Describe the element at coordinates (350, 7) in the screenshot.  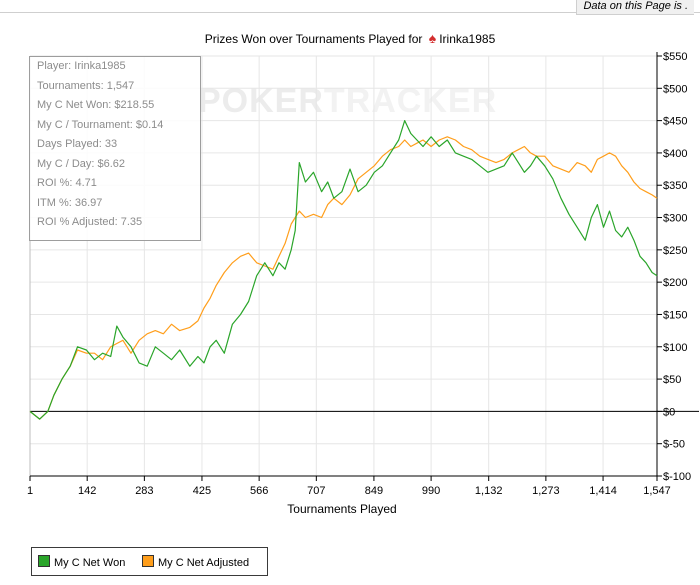
I see `top-bar: Data on this Page is .` at that location.